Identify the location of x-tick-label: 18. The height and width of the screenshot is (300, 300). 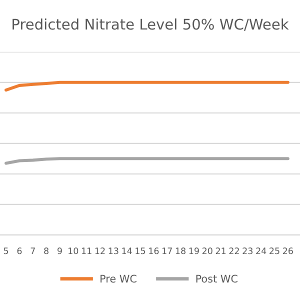
(181, 251).